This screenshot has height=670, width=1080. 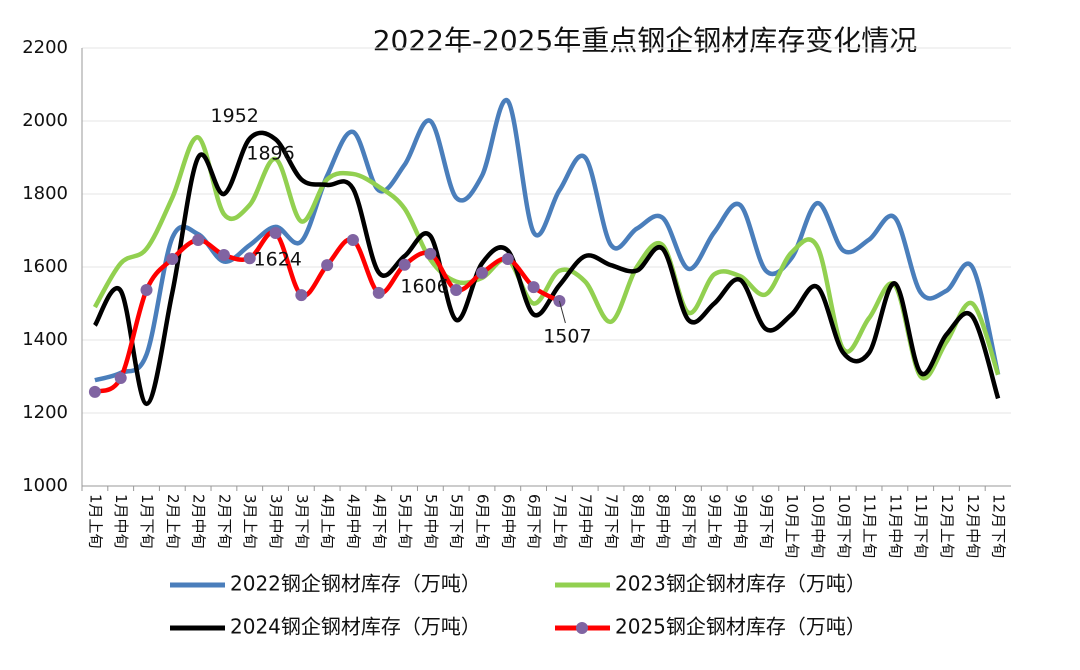 I want to click on x-tick-label: 1月上旬, so click(x=95, y=521).